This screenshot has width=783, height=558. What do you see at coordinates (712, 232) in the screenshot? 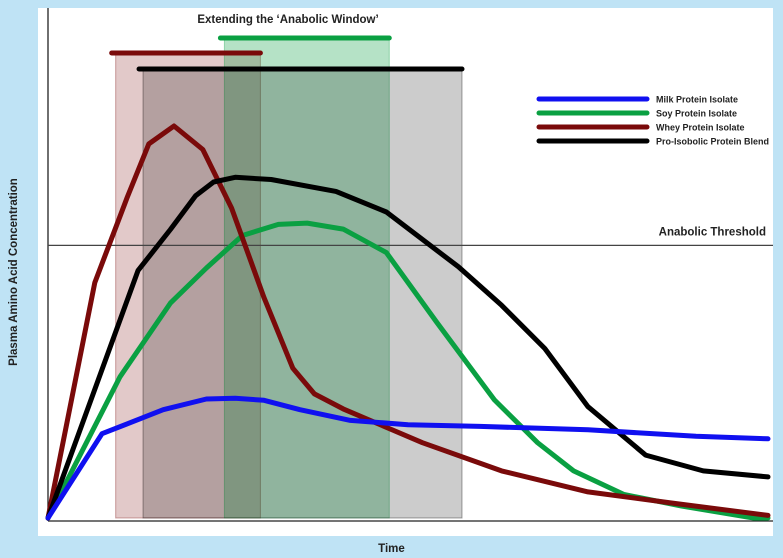
I see `threshold-label: Anabolic Threshold` at bounding box center [712, 232].